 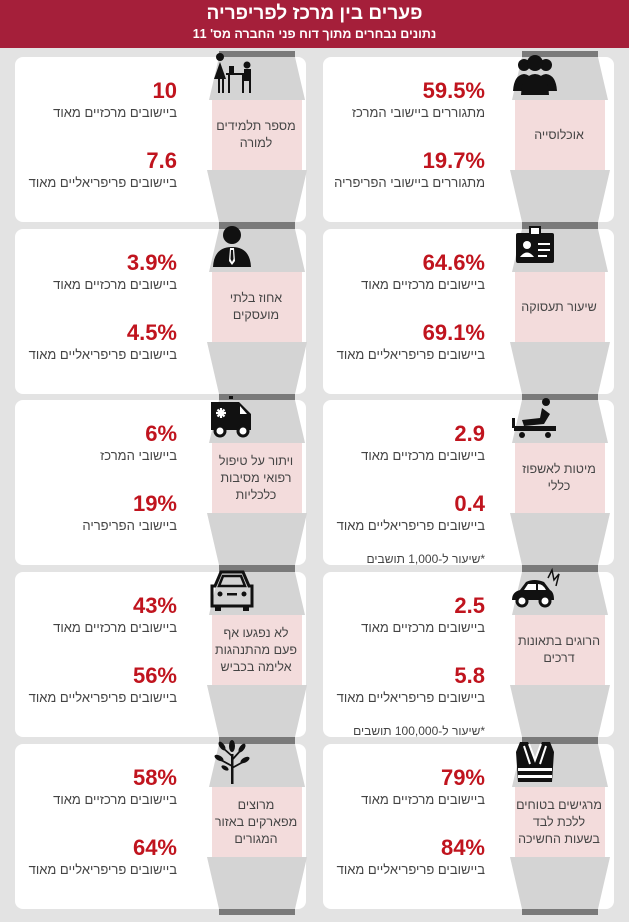 What do you see at coordinates (453, 262) in the screenshot?
I see `center-value: 64.6%` at bounding box center [453, 262].